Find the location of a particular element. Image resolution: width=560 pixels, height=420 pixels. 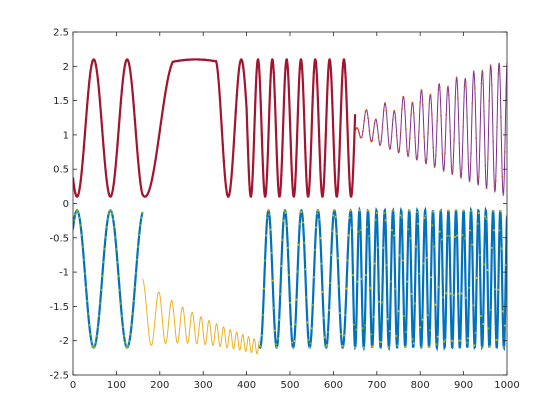

x-tick-label: 600 is located at coordinates (333, 385).